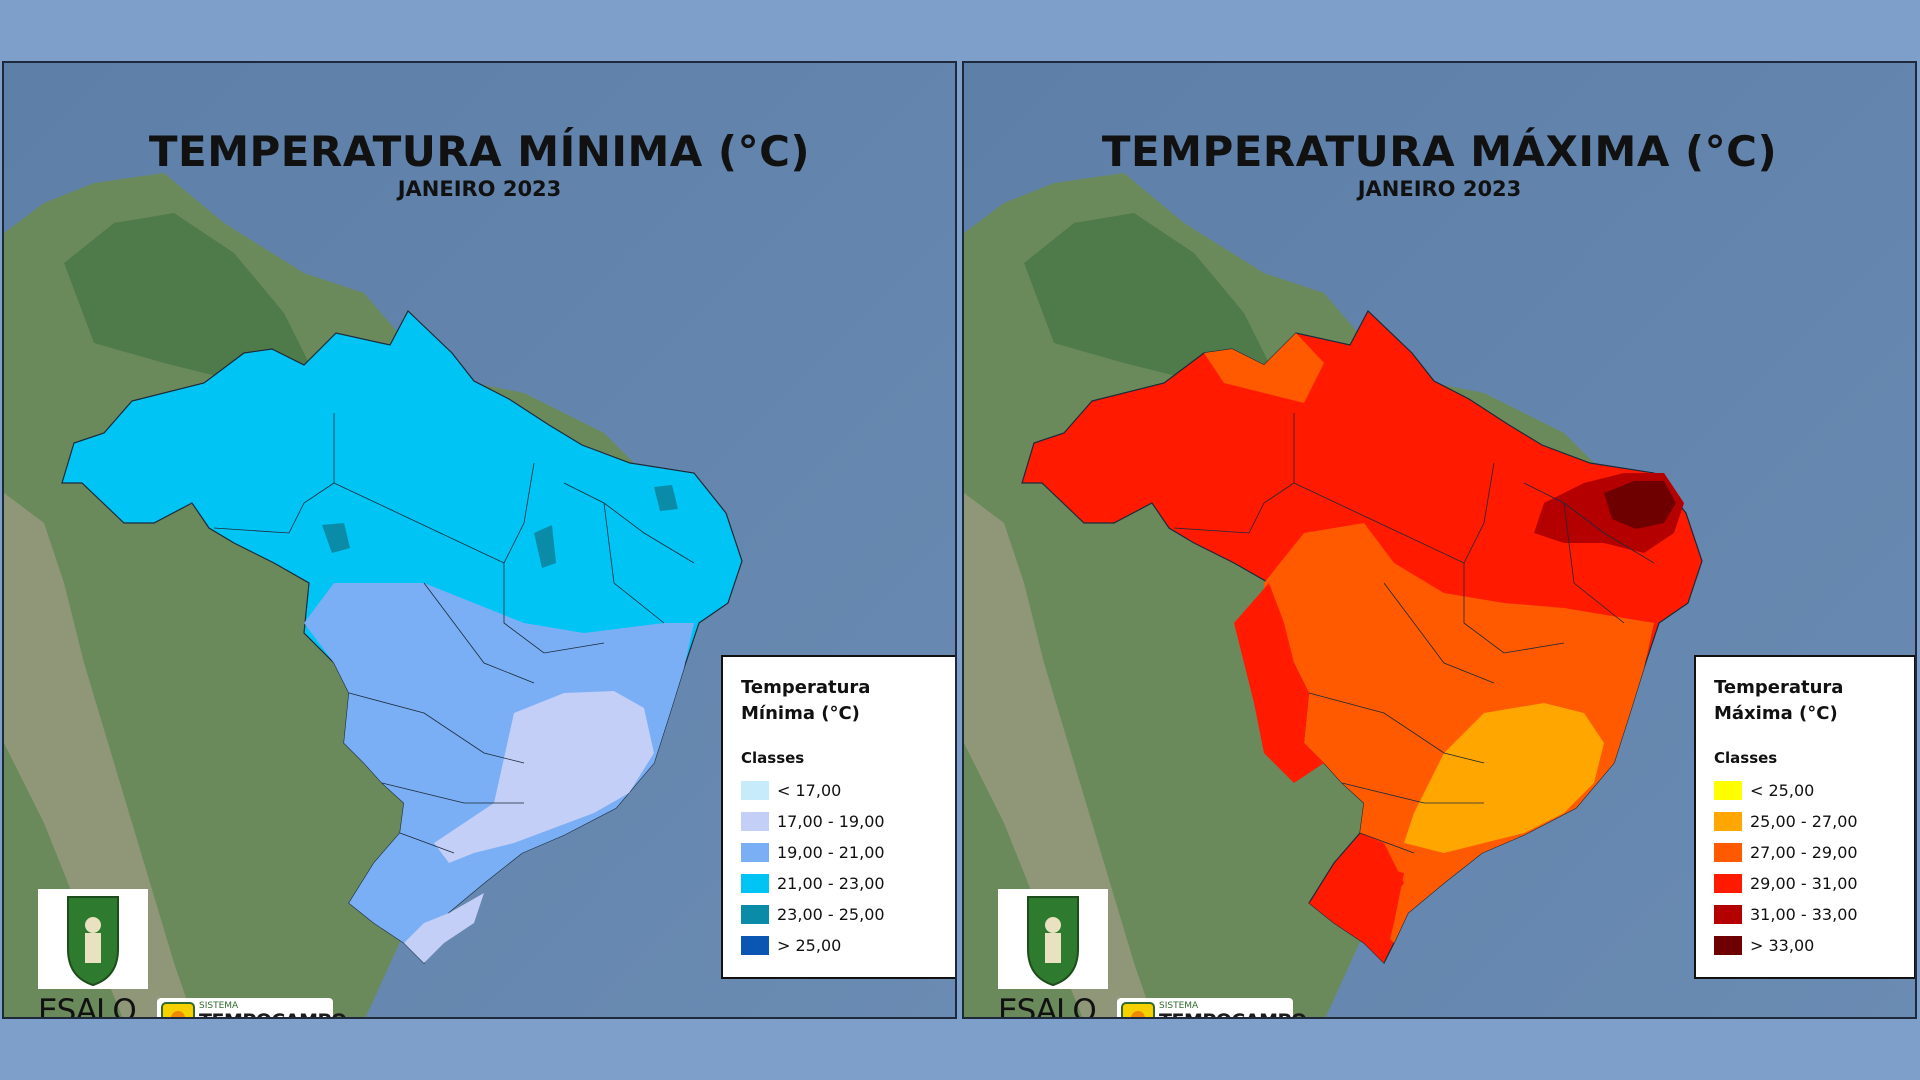  I want to click on legend-label: 17,00 - 19,00, so click(831, 821).